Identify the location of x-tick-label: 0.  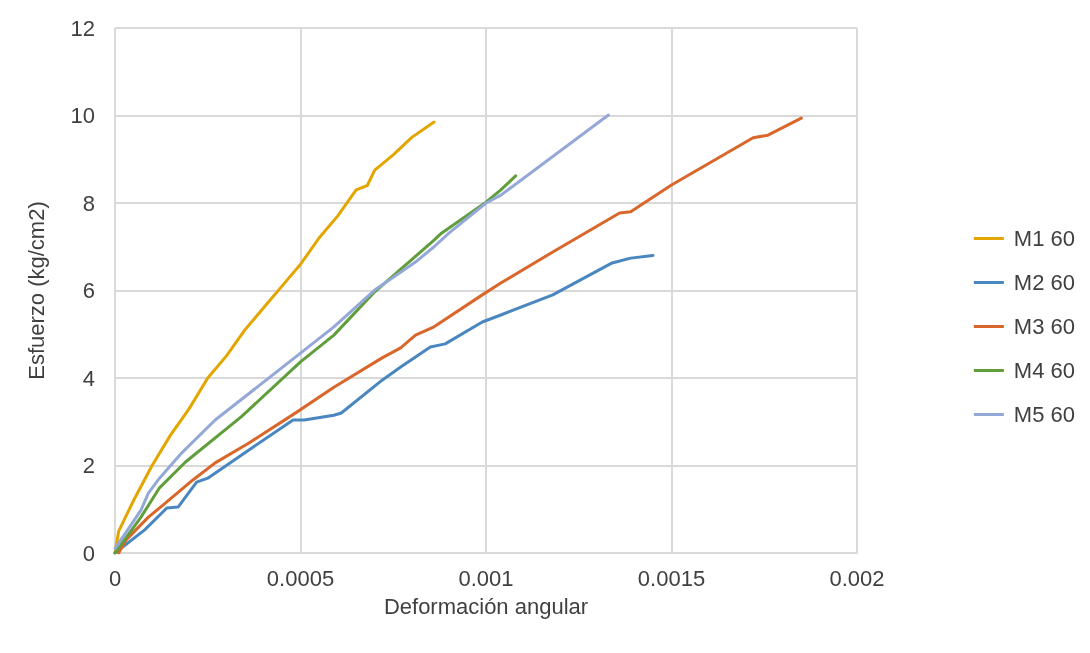
(115, 578).